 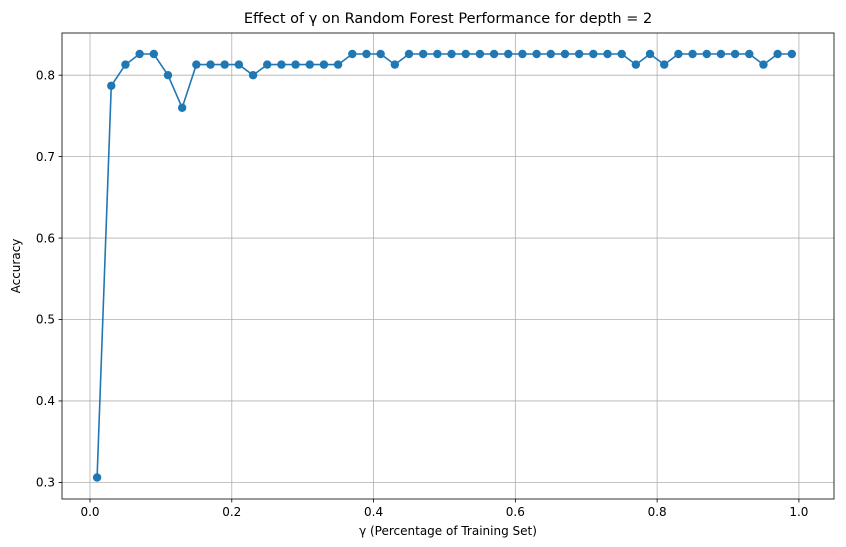 I want to click on y-tick-label: 0.5, so click(x=45, y=320).